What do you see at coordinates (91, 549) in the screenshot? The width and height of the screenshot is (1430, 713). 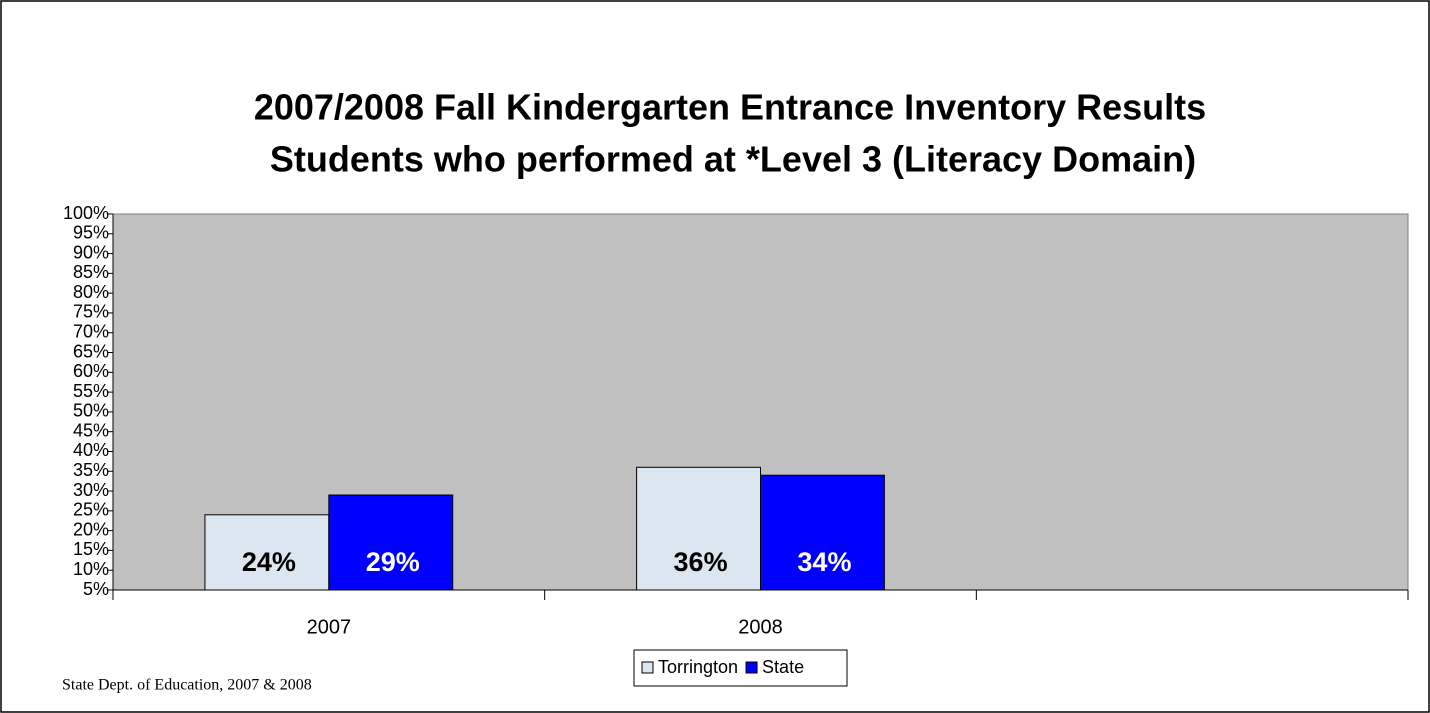 I see `y-tick-label: 15%` at bounding box center [91, 549].